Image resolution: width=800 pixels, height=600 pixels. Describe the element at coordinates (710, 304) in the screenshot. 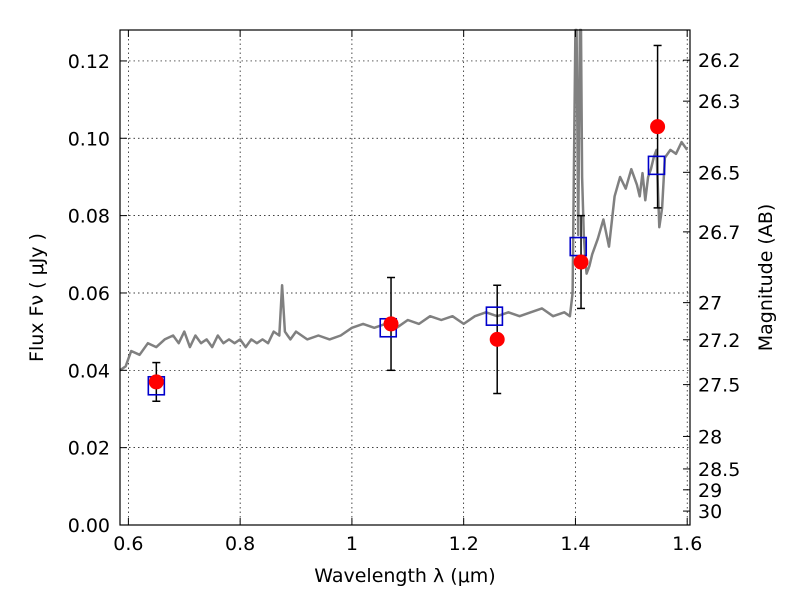

I see `magnitude-tick-label: 27` at that location.